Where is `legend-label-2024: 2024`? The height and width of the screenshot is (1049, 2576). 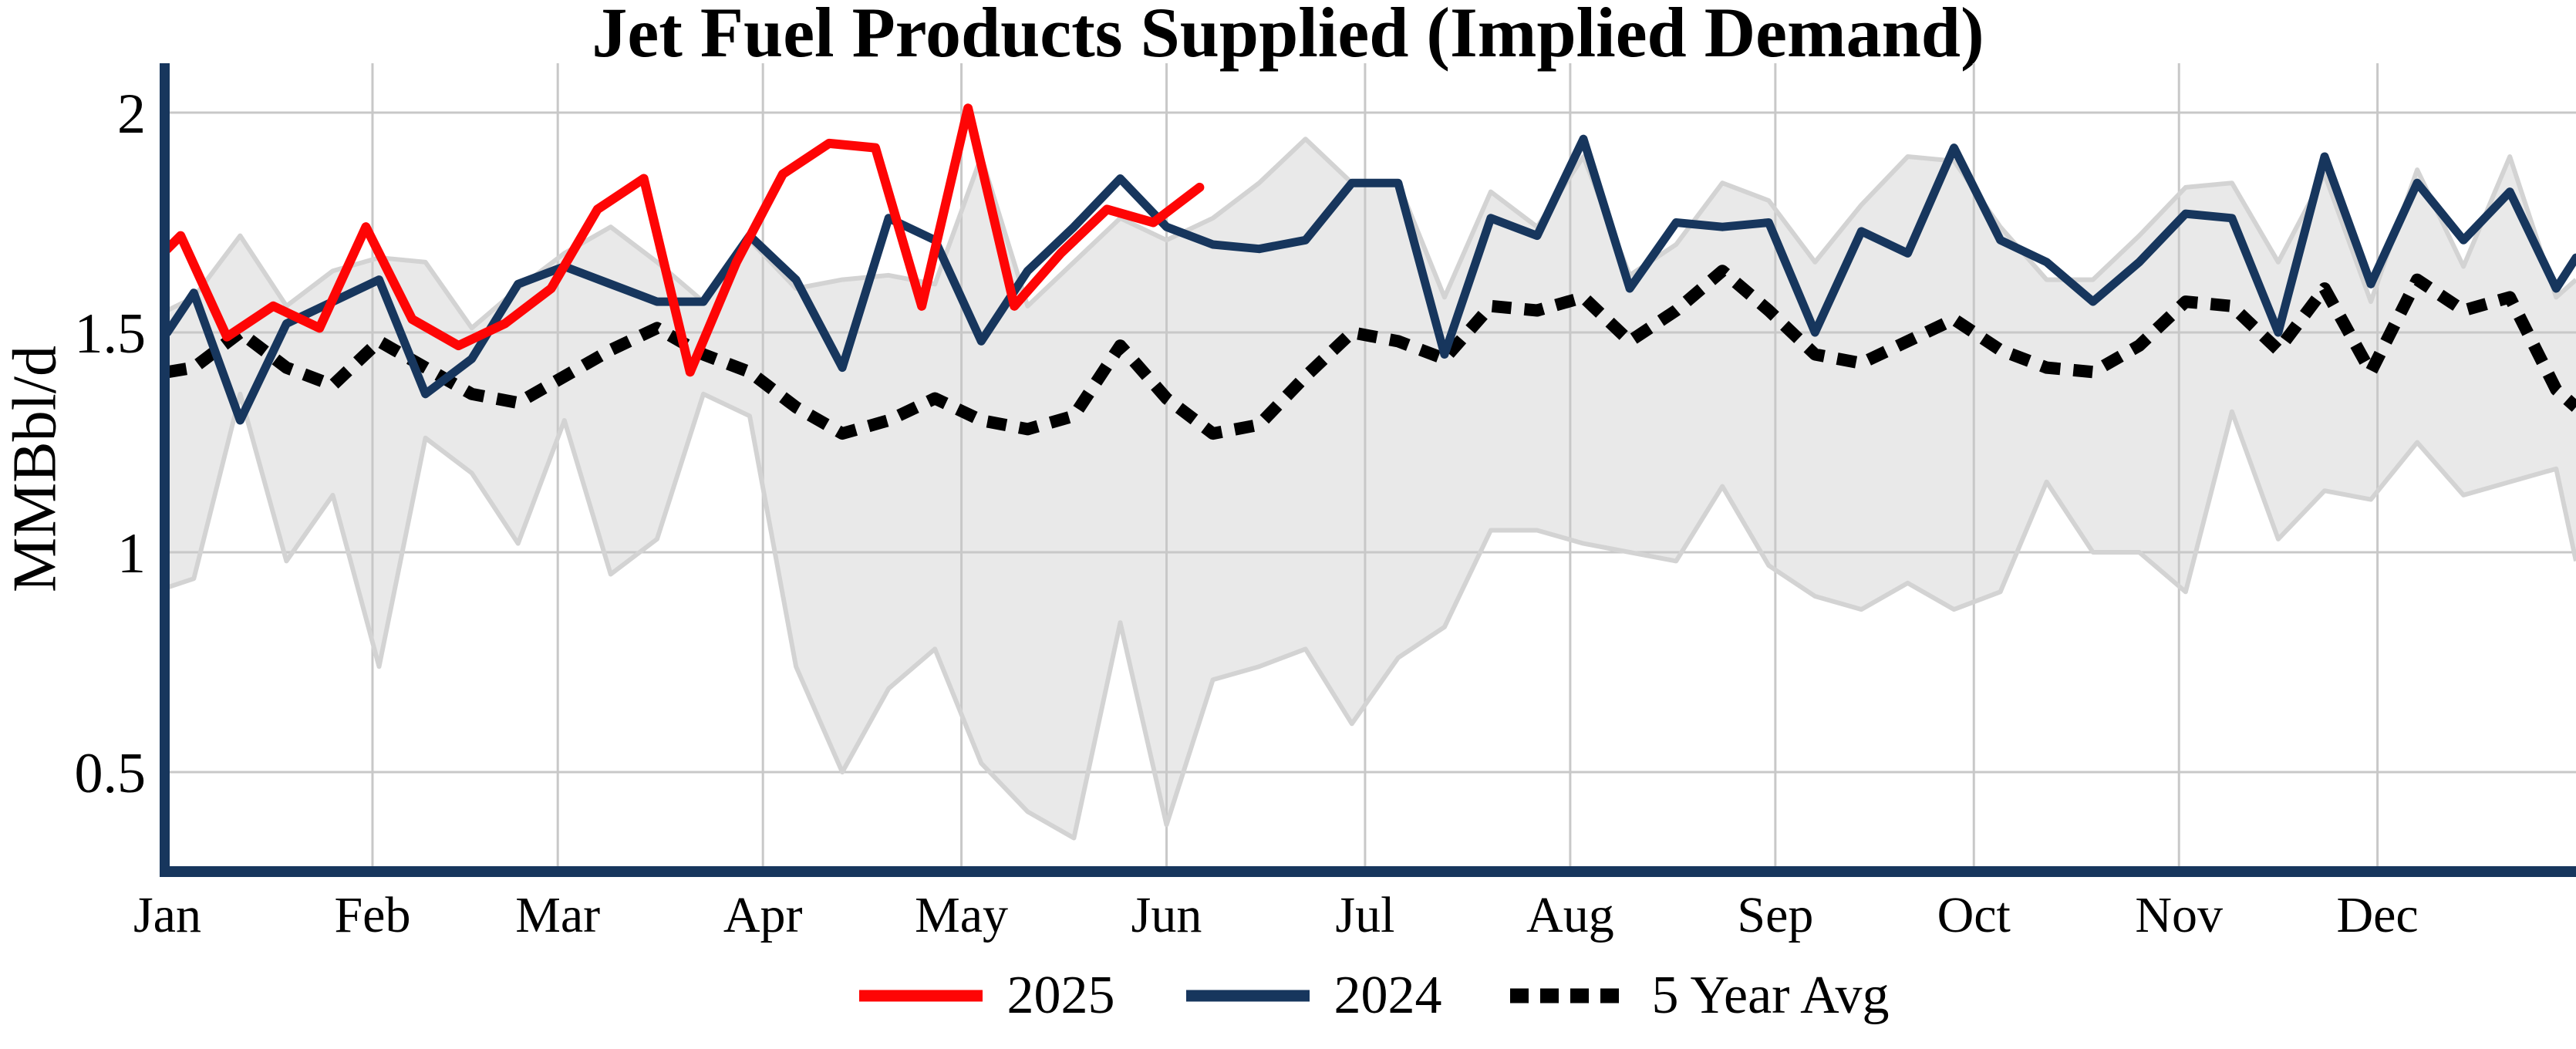 legend-label-2024: 2024 is located at coordinates (1388, 995).